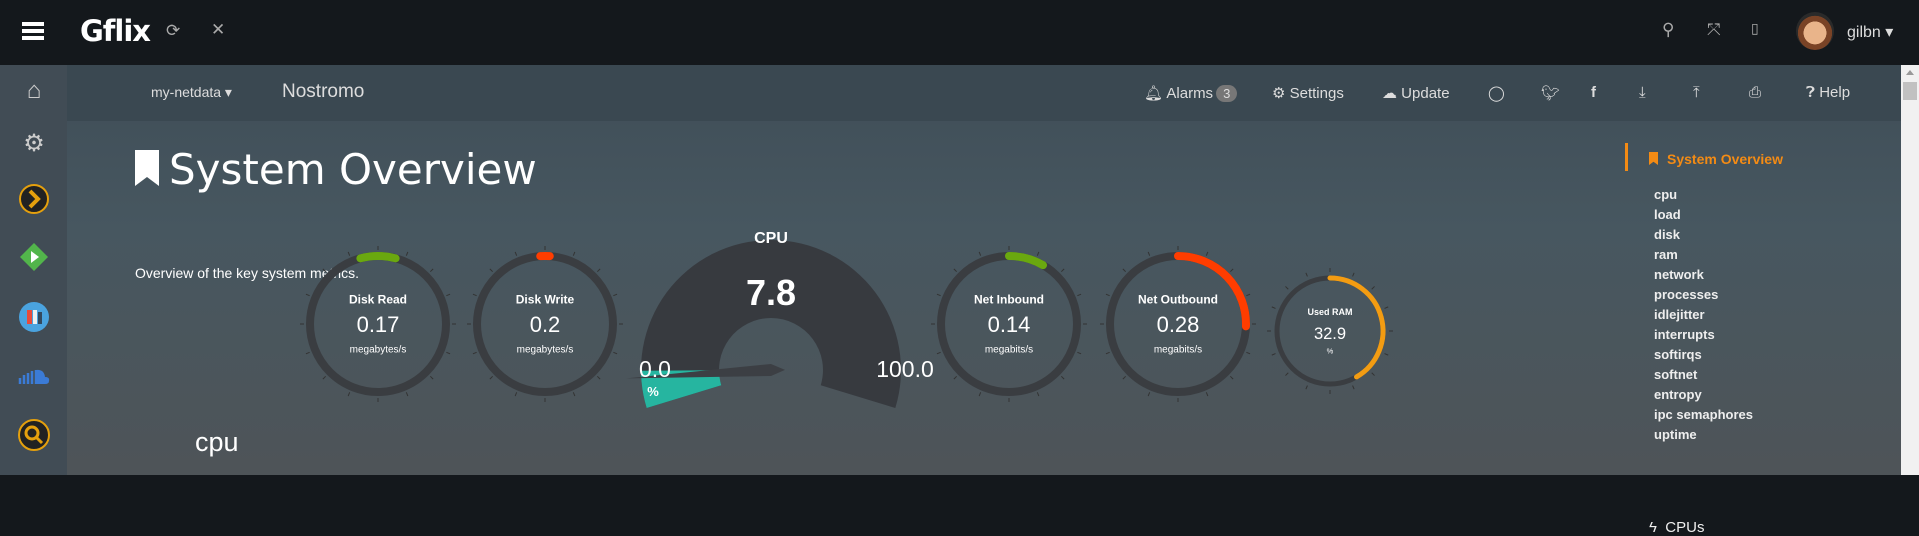  What do you see at coordinates (1755, 92) in the screenshot?
I see `print-icon: ⎙` at bounding box center [1755, 92].